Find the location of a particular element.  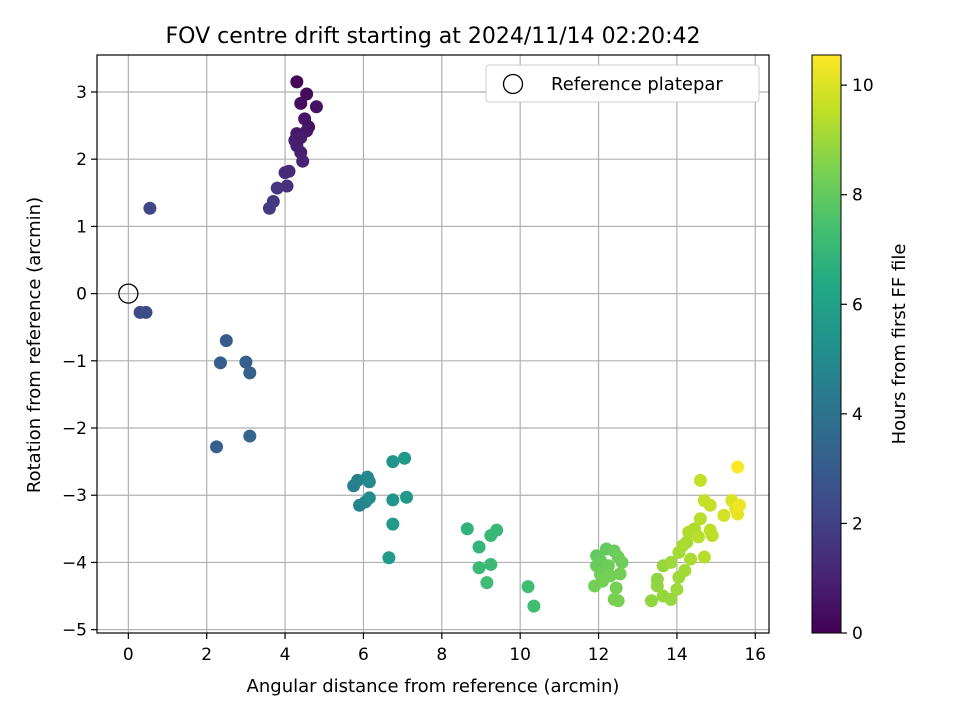

legend-box is located at coordinates (622, 83).